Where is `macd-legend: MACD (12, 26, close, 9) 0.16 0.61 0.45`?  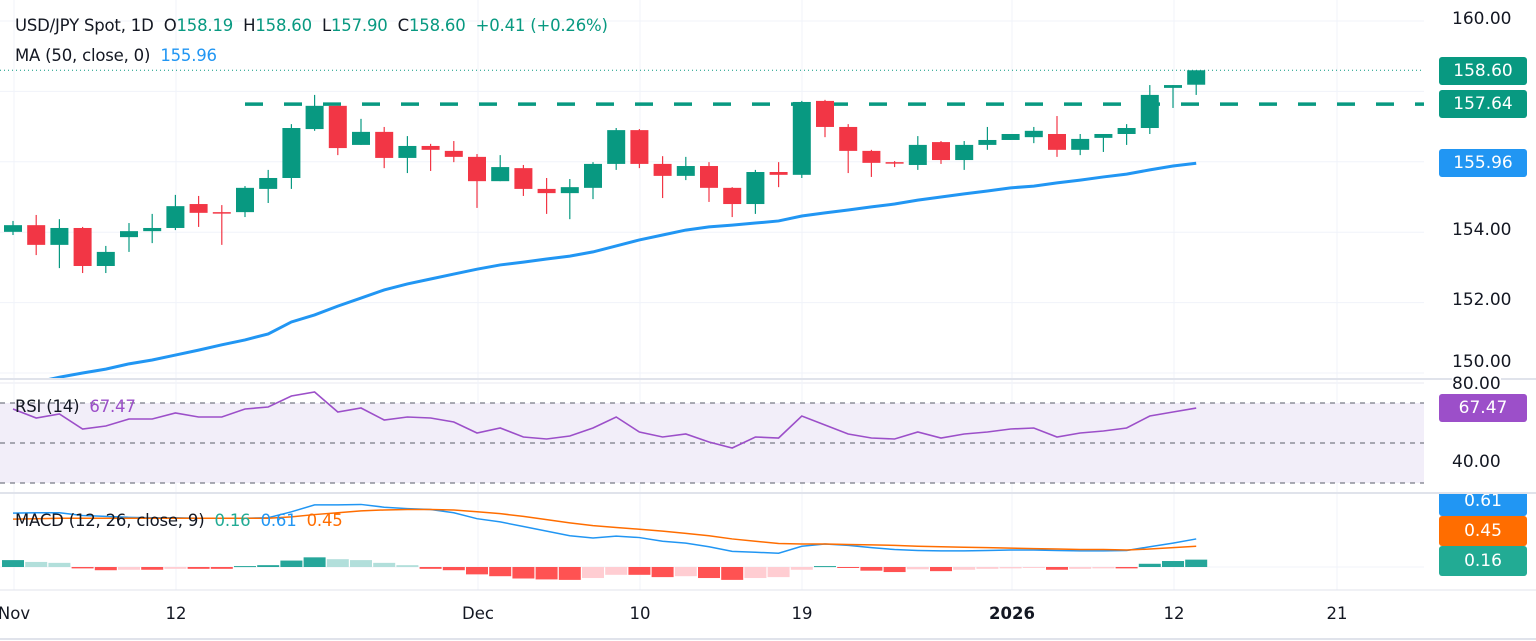 macd-legend: MACD (12, 26, close, 9) 0.16 0.61 0.45 is located at coordinates (179, 521).